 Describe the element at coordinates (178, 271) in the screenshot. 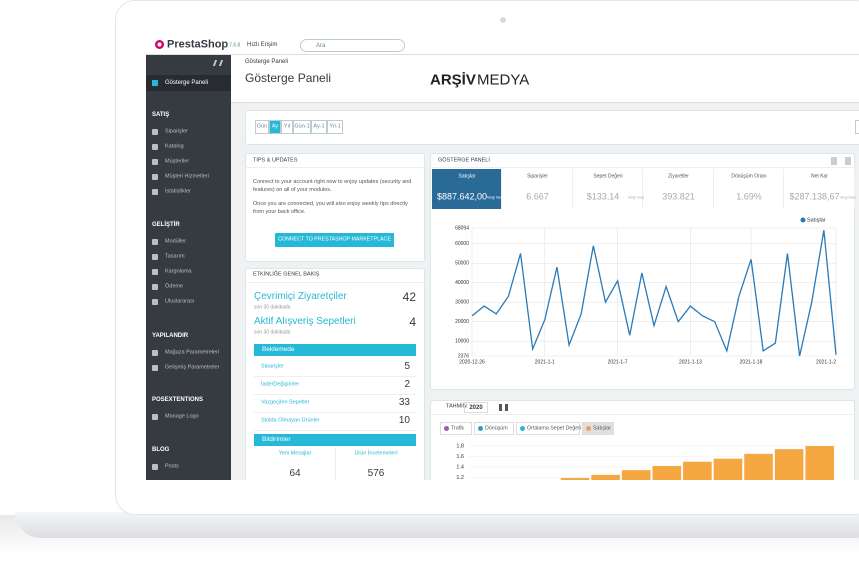

I see `menu-item: Kargolama` at that location.